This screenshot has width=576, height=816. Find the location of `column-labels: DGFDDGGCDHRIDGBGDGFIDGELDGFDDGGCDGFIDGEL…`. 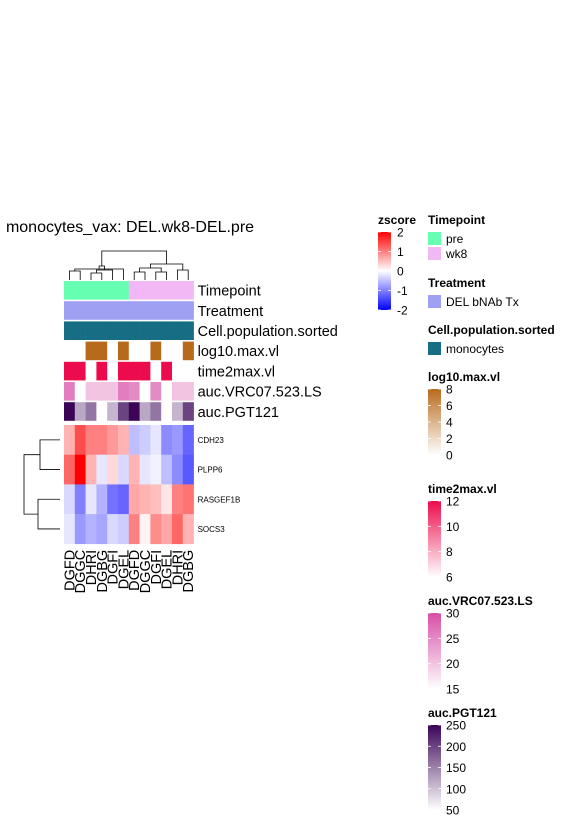

column-labels: DGFDDGGCDHRIDGBGDGFIDGELDGFDDGGCDGFIDGEL… is located at coordinates (129, 572).